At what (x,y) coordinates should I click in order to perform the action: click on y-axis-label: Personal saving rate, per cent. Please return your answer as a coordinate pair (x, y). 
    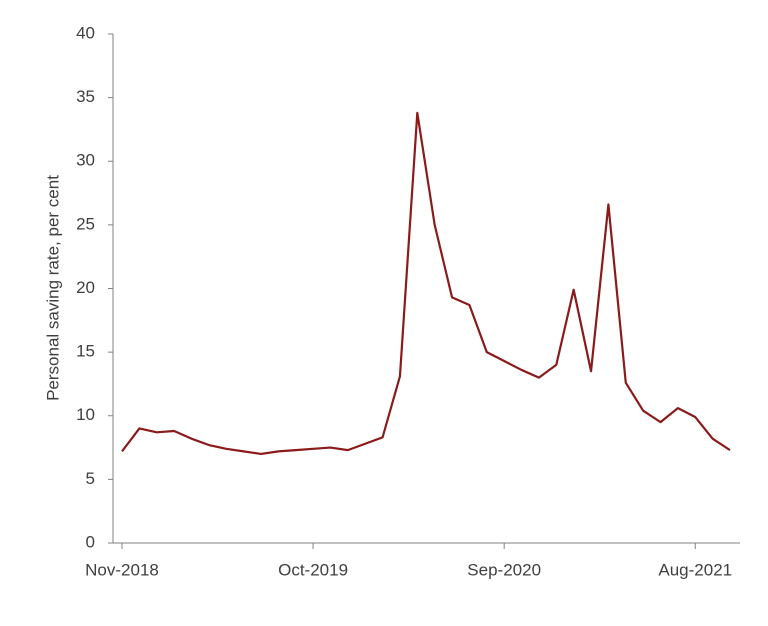
    Looking at the image, I should click on (52, 288).